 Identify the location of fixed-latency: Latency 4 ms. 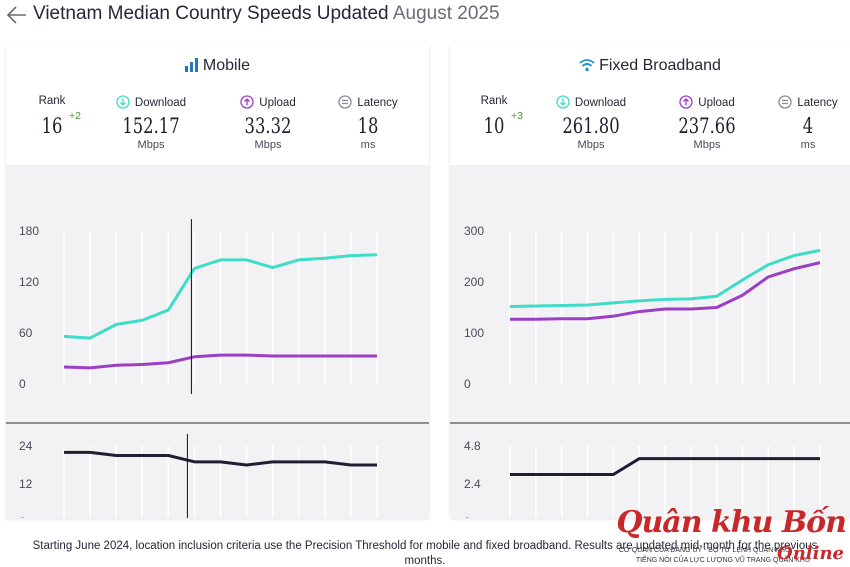
(808, 123).